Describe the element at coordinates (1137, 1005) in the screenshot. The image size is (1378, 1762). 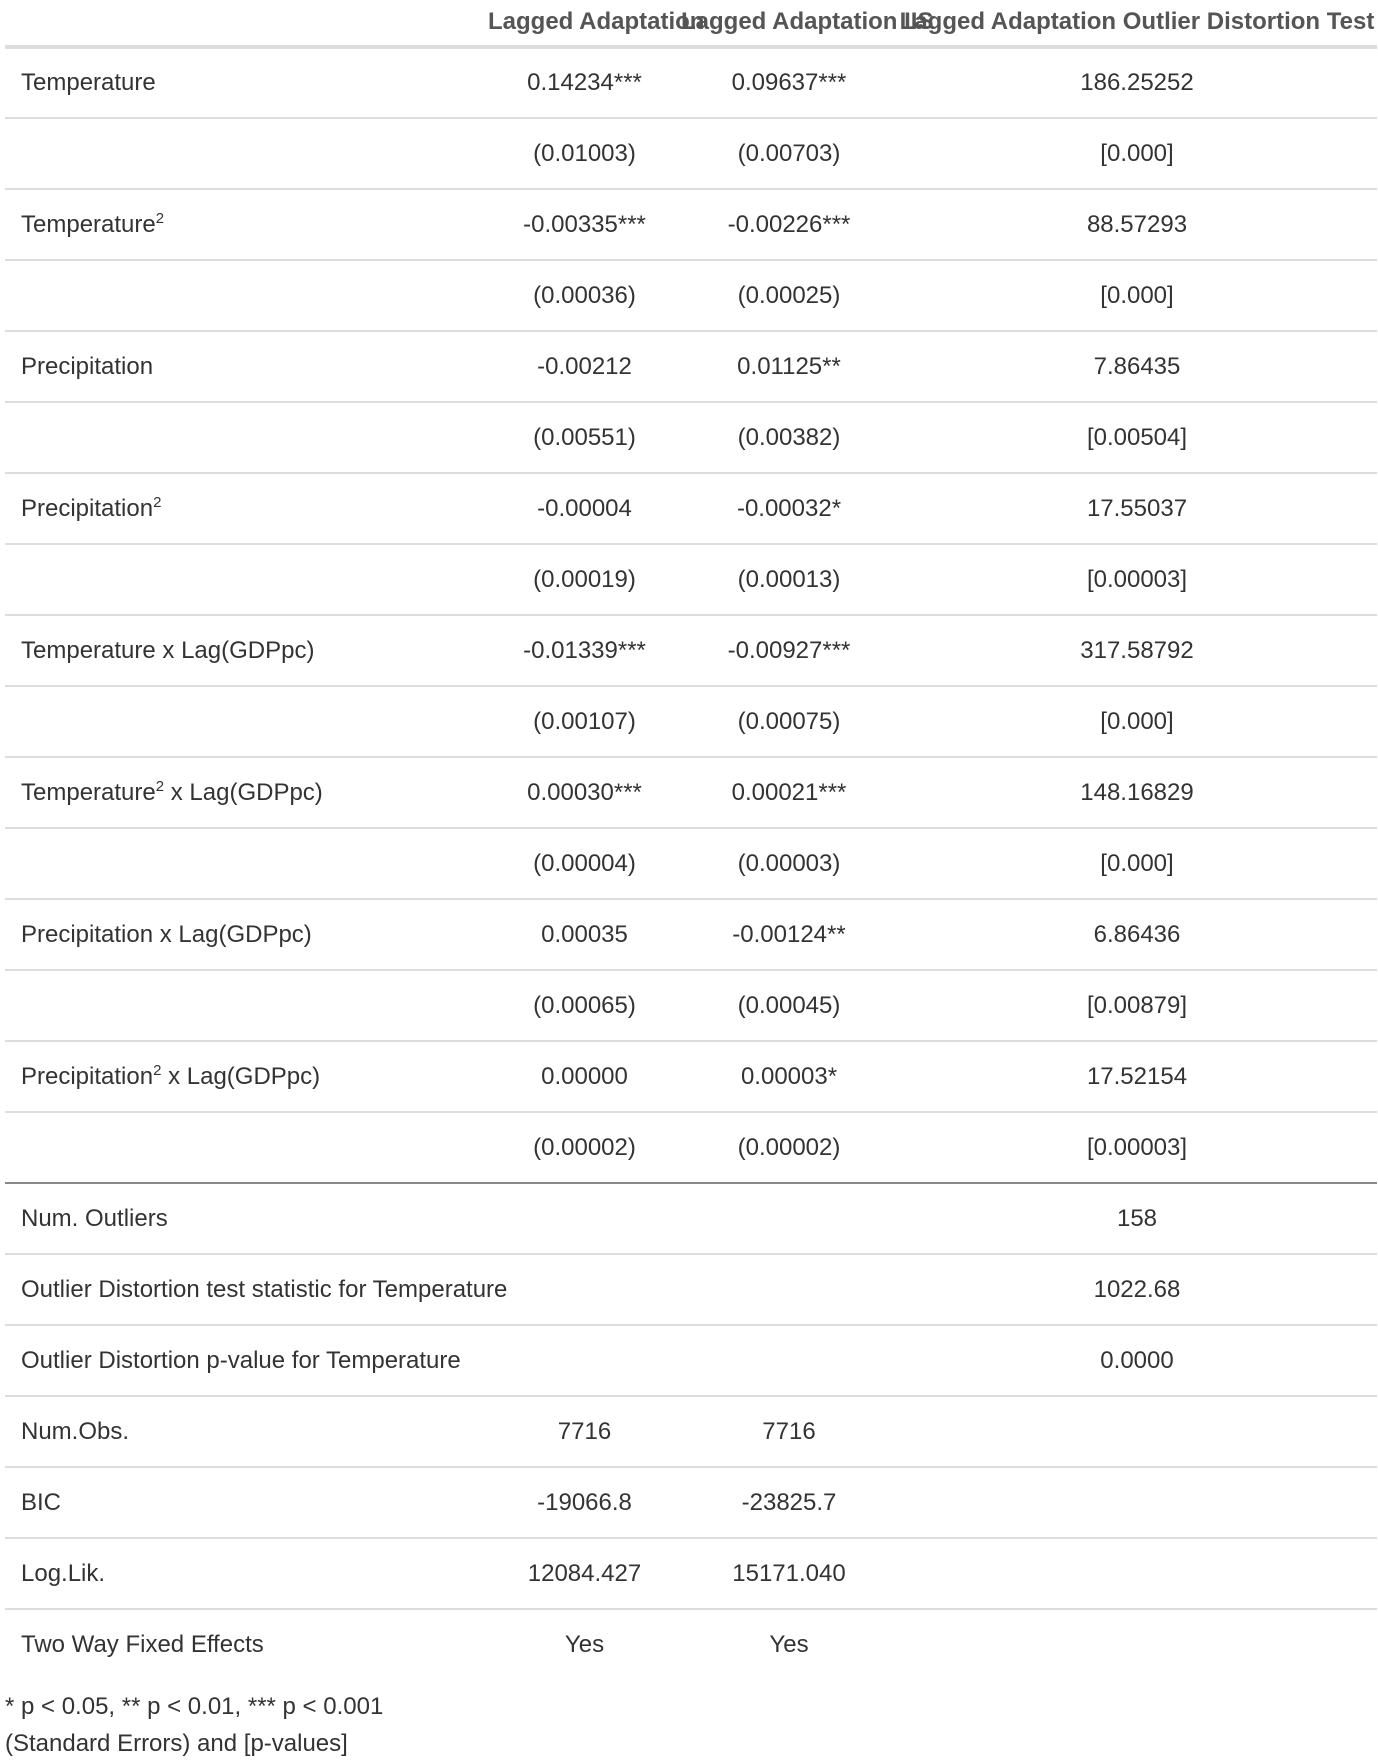
I see `value-cell: [0.00879]` at that location.